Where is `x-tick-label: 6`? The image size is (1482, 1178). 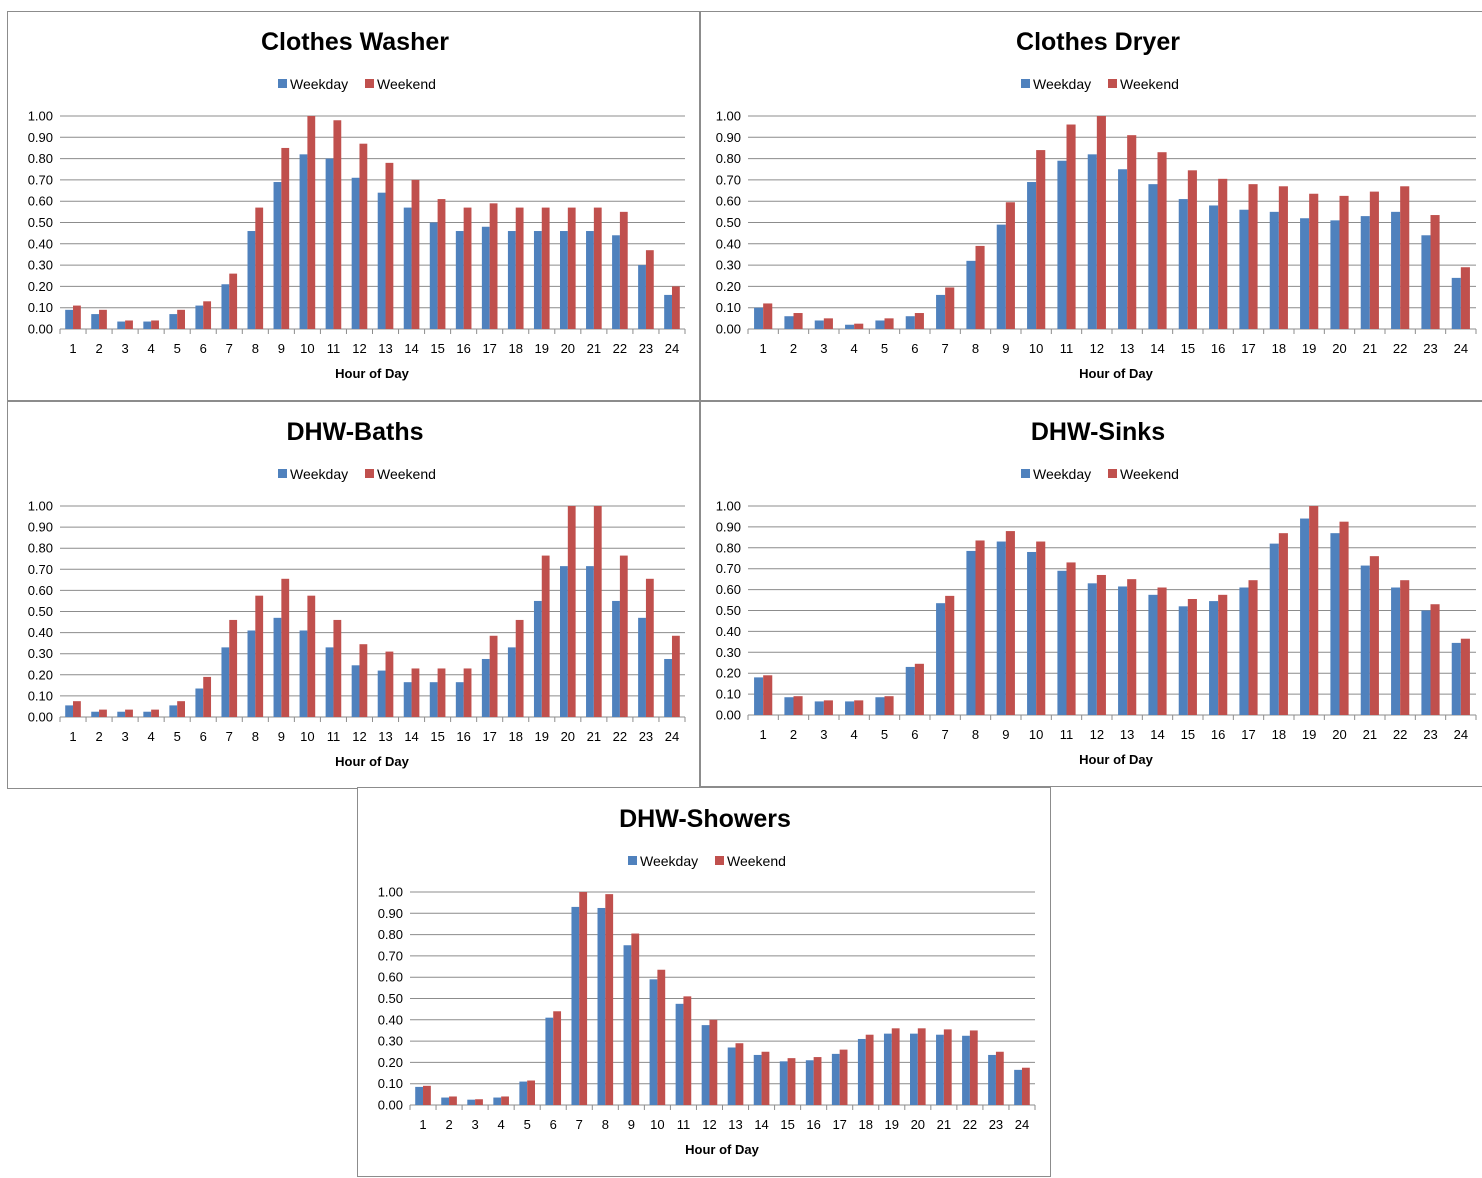 x-tick-label: 6 is located at coordinates (203, 736).